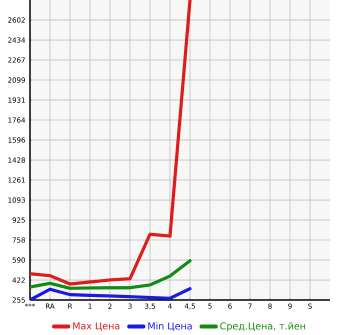  Describe the element at coordinates (170, 326) in the screenshot. I see `legend-label: Min Цена` at that location.